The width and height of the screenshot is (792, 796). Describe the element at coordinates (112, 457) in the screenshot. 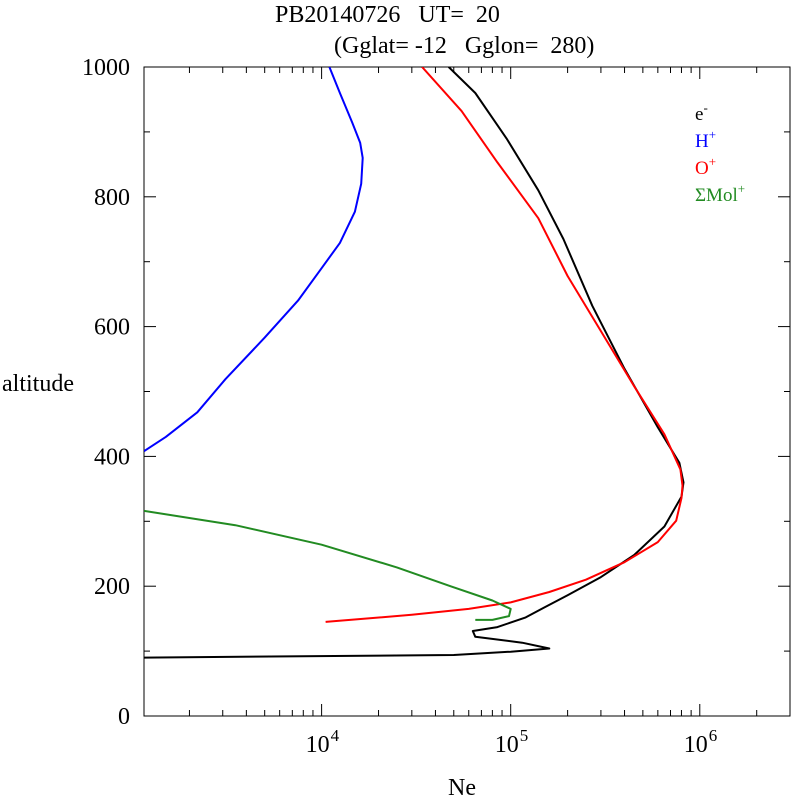

I see `y-tick-label: 400` at that location.